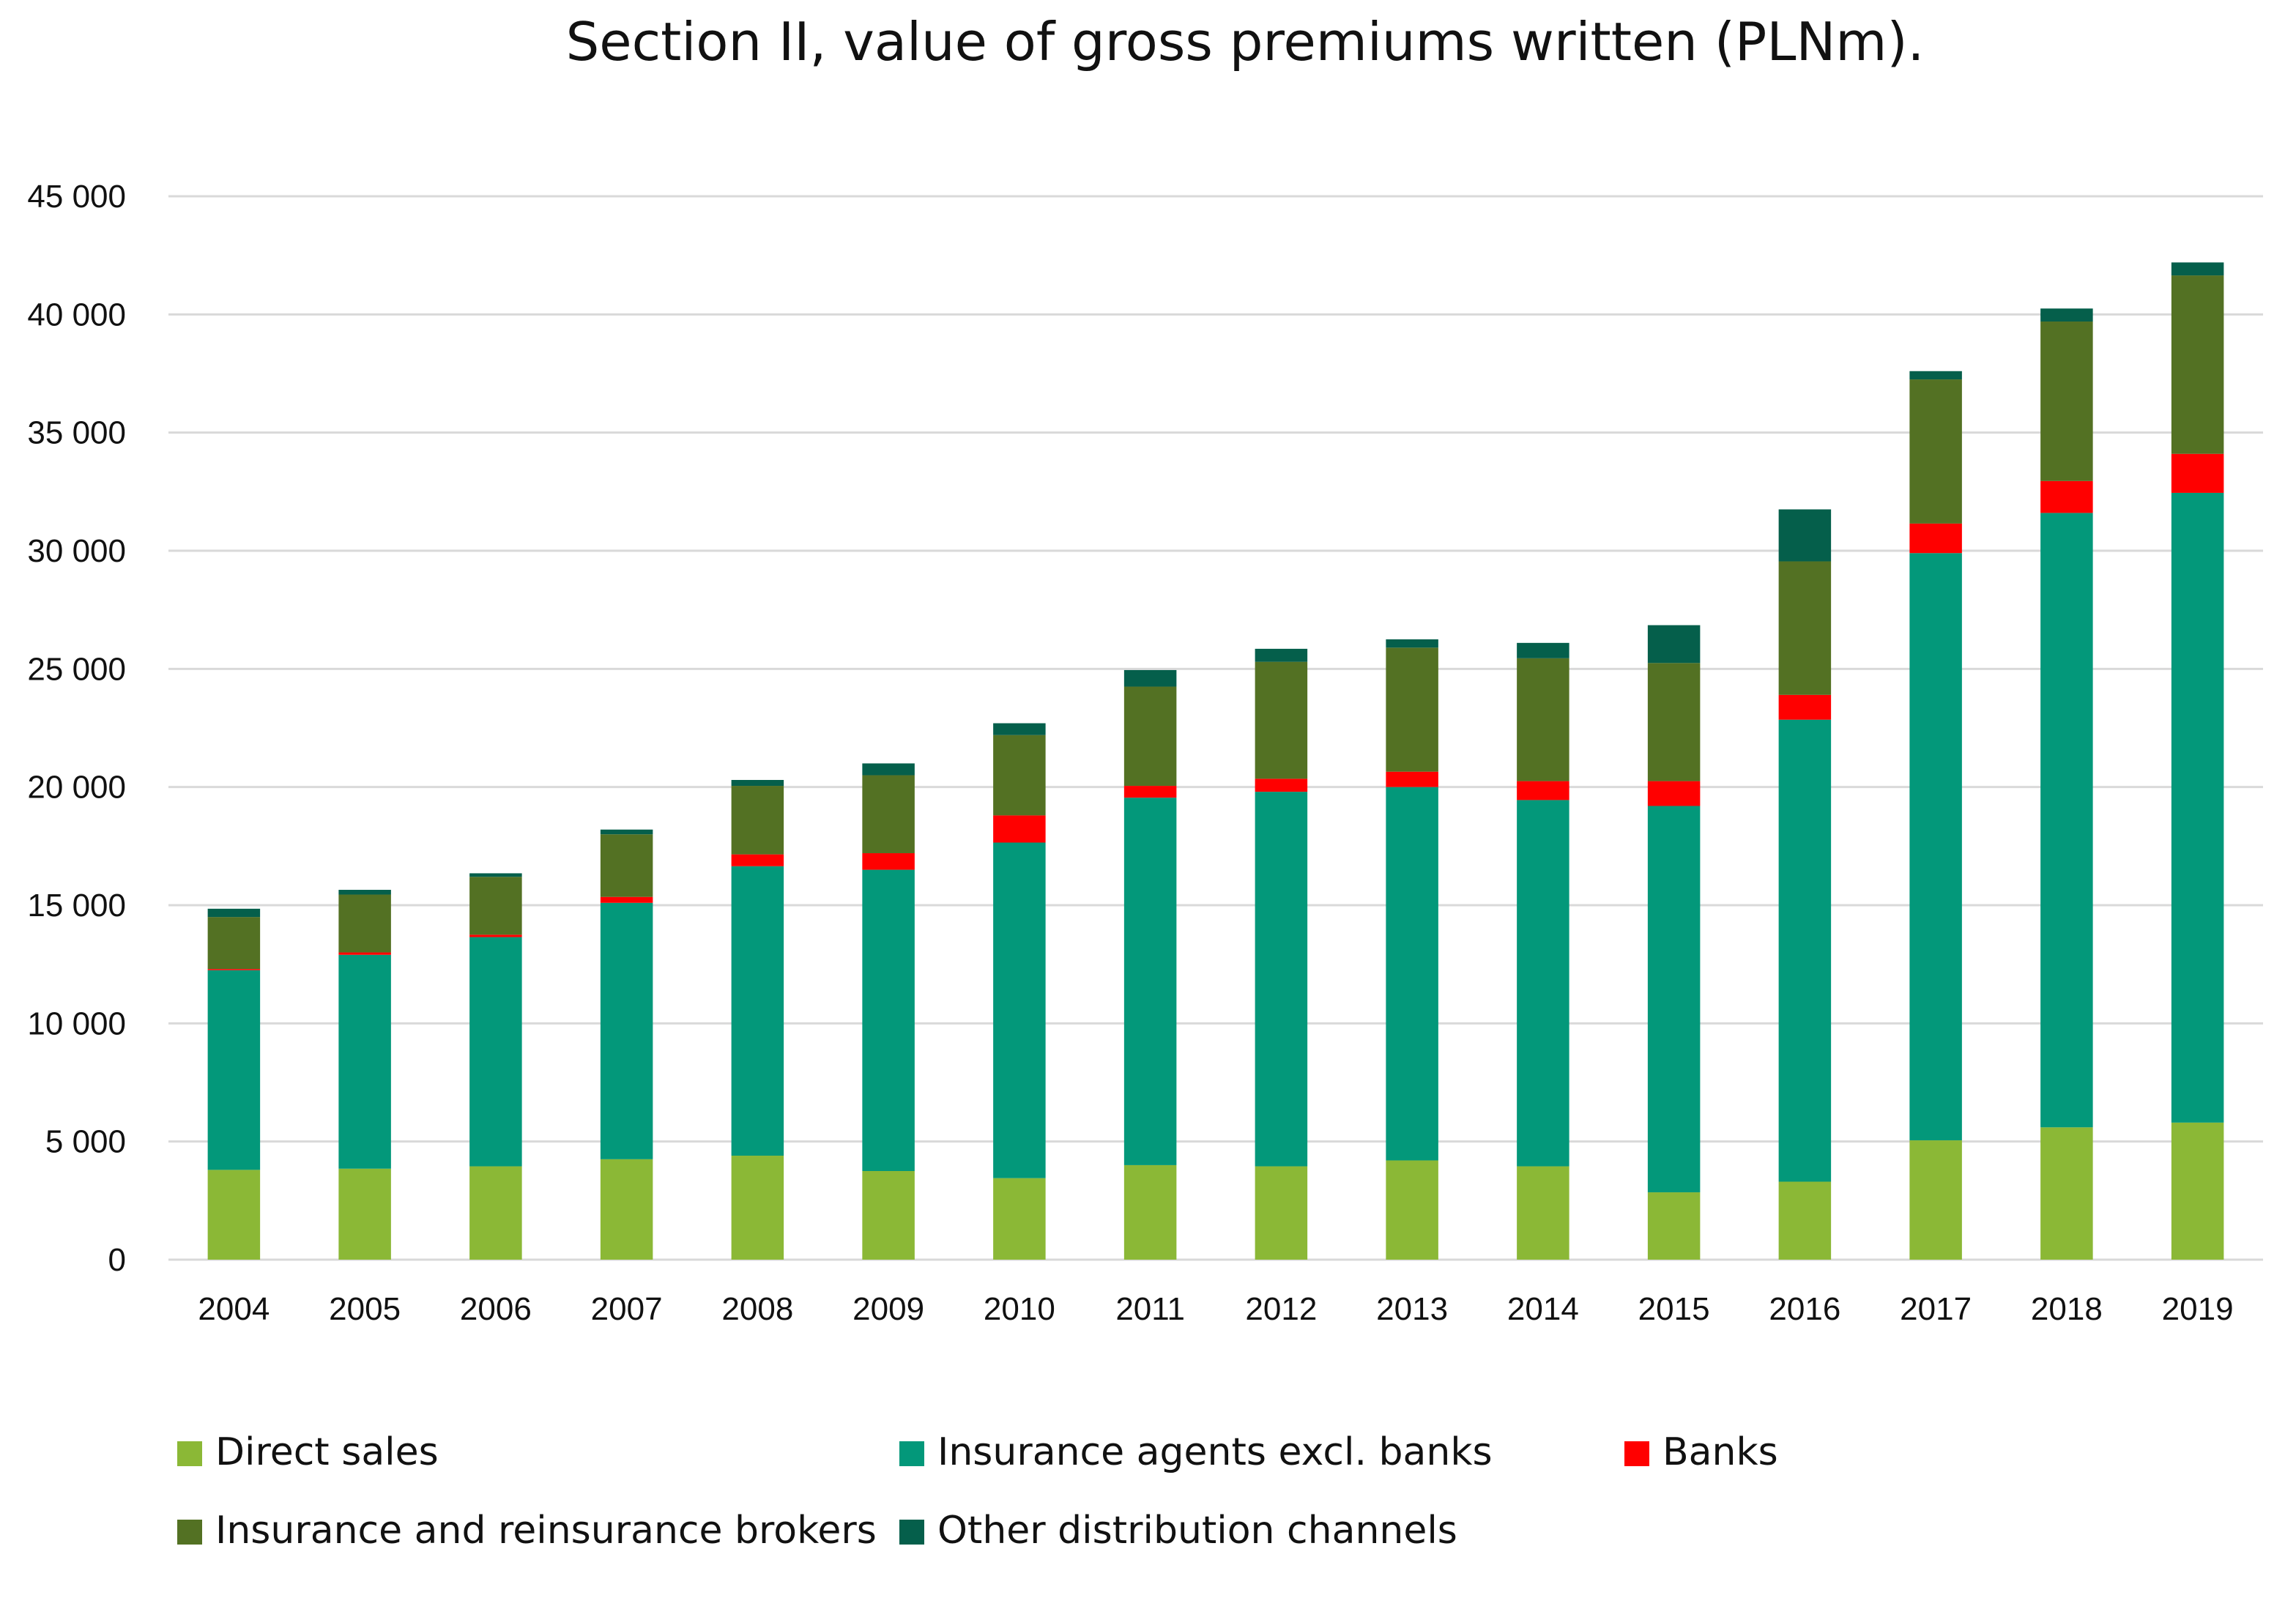 The width and height of the screenshot is (2296, 1598). I want to click on legend-label: Other distribution channels, so click(1197, 1531).